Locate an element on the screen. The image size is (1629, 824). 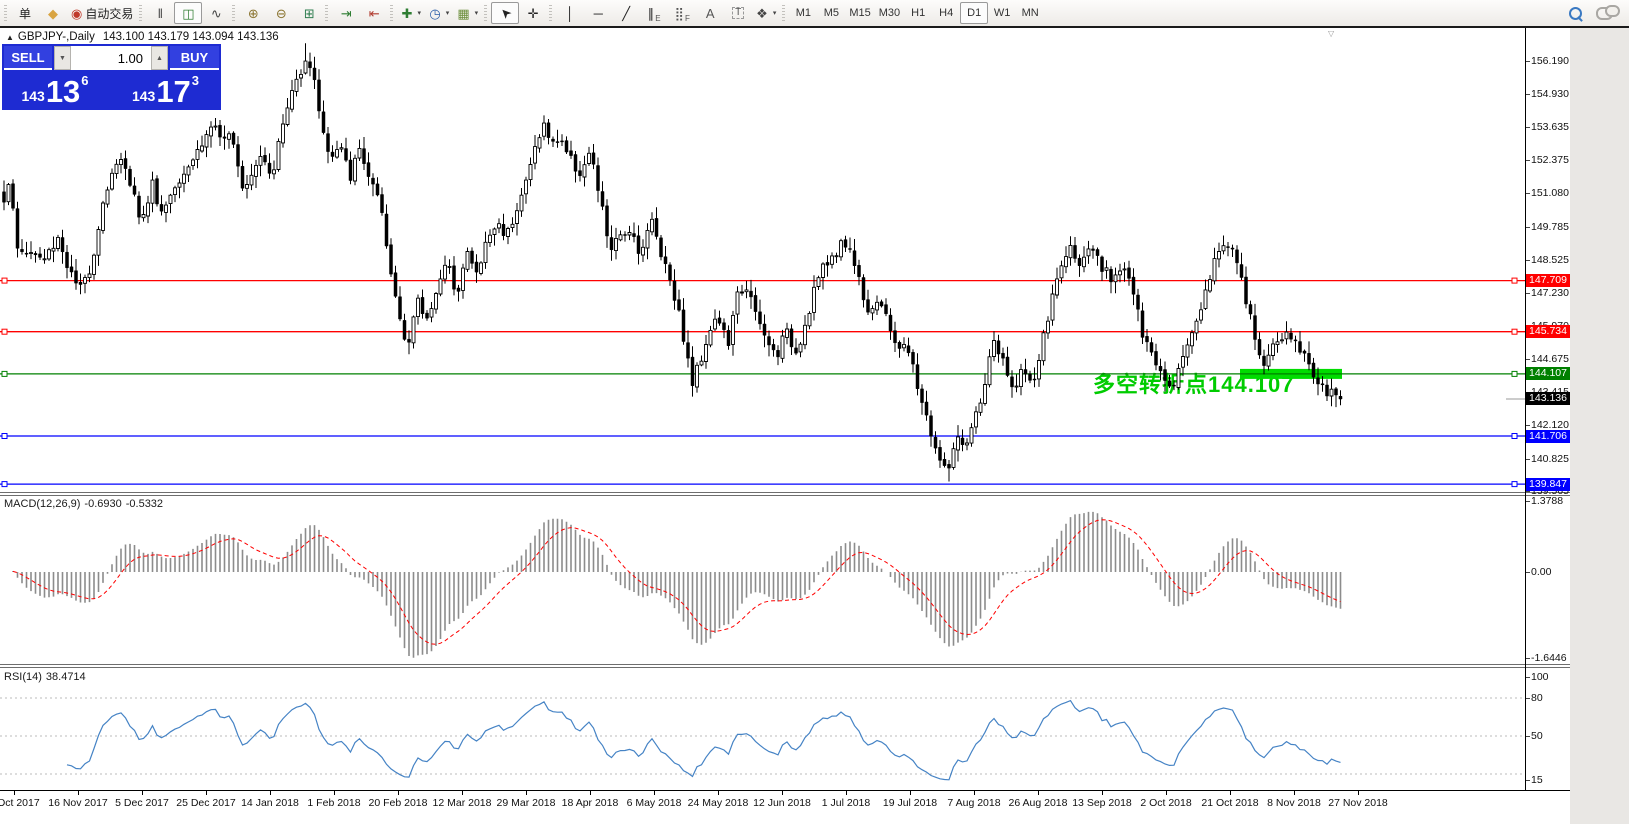
volume-decrease-button: ▼ is located at coordinates (62, 58).